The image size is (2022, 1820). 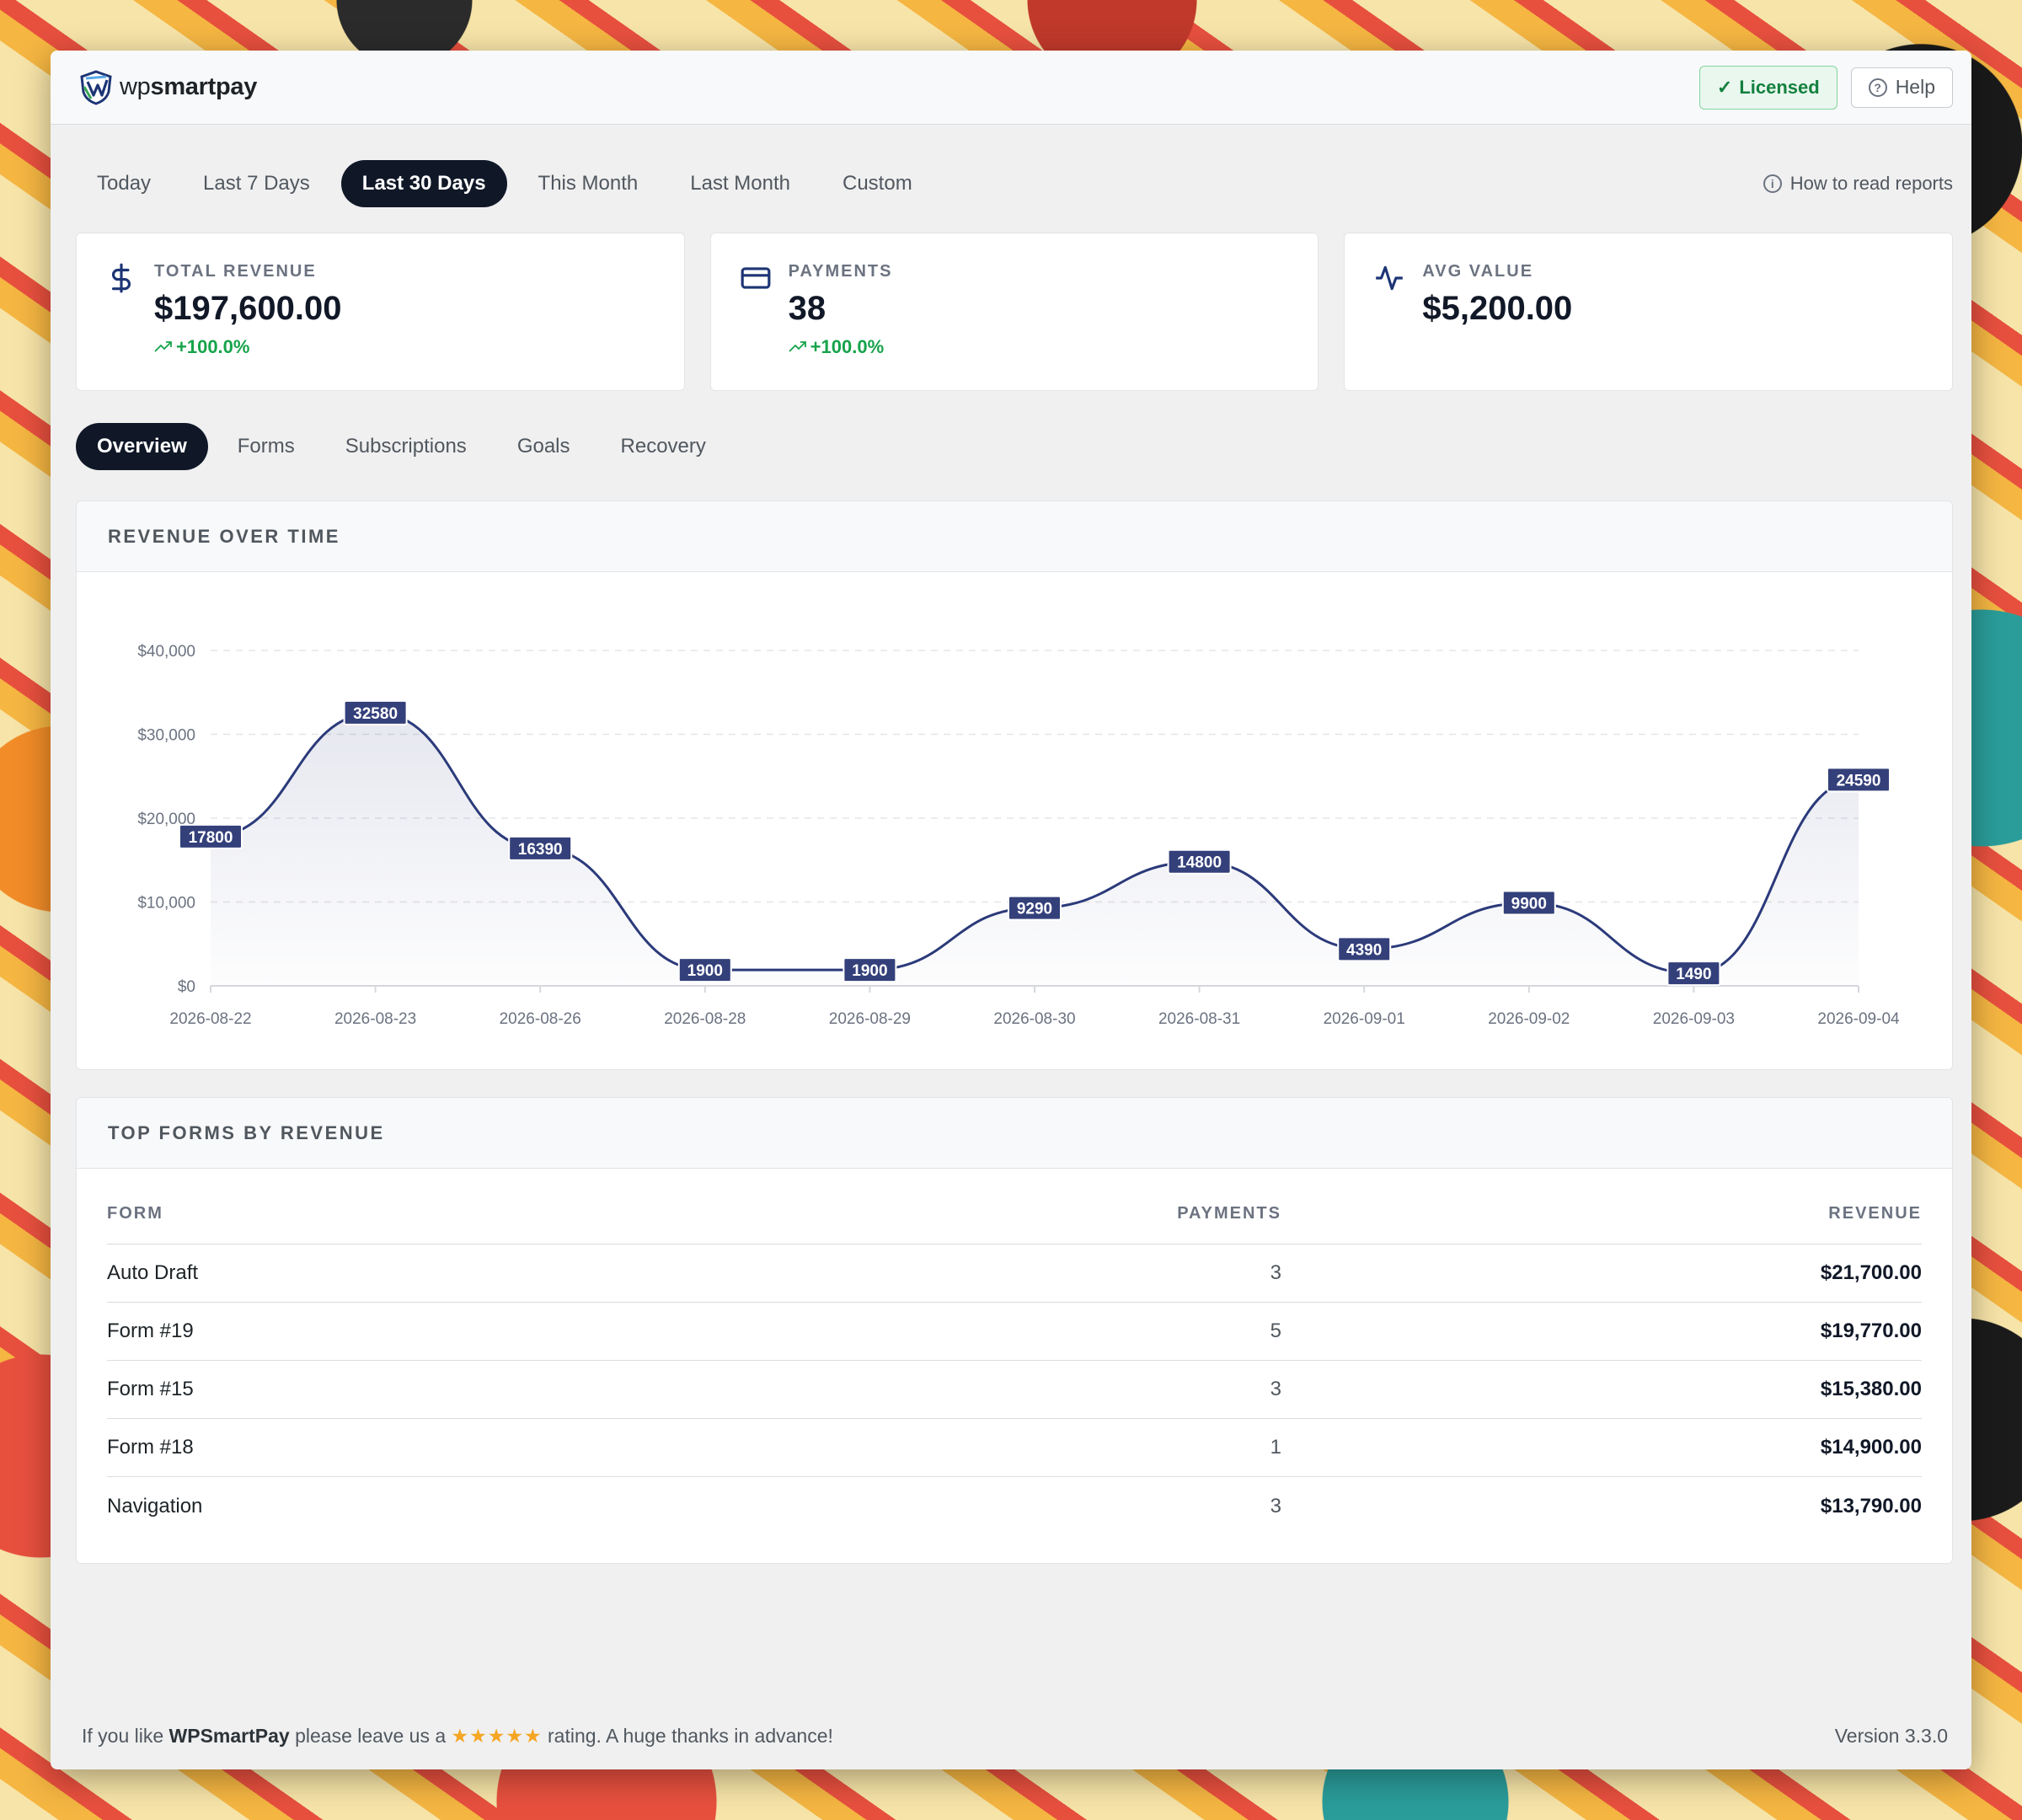 I want to click on svg-text: 17800, so click(x=211, y=838).